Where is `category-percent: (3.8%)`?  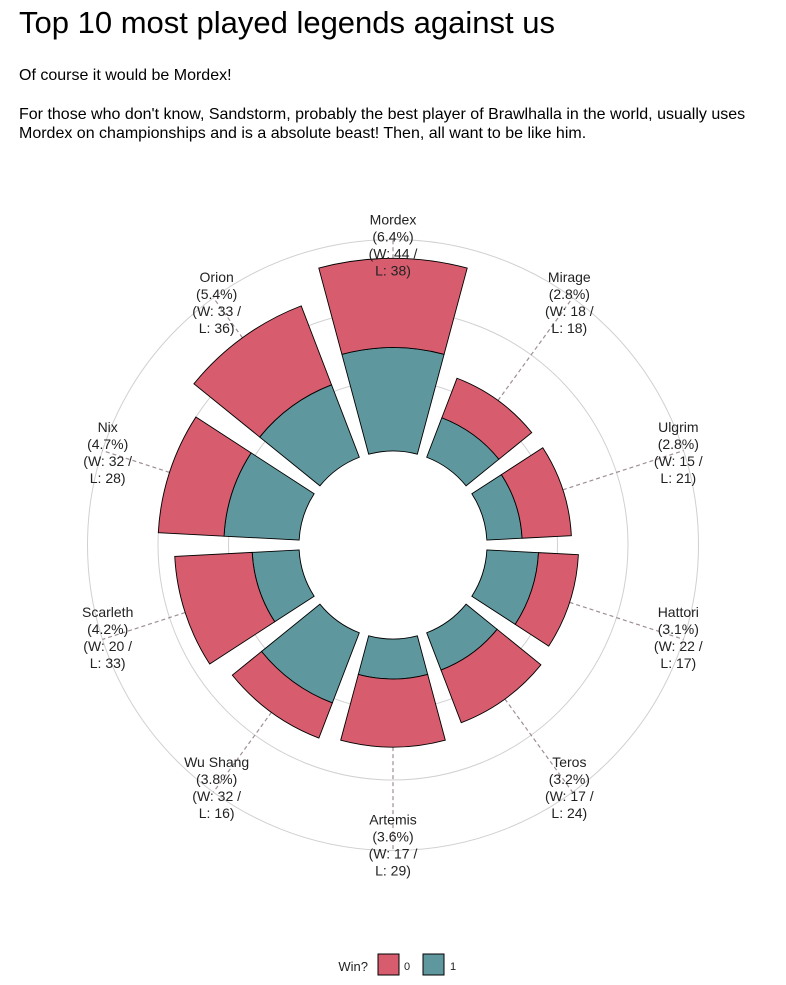
category-percent: (3.8%) is located at coordinates (216, 779).